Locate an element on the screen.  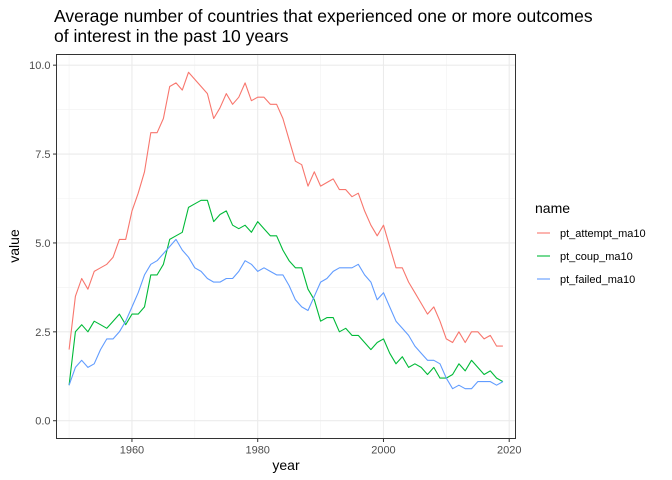
chart-title-line-2: of interest in the past 10 years is located at coordinates (171, 36).